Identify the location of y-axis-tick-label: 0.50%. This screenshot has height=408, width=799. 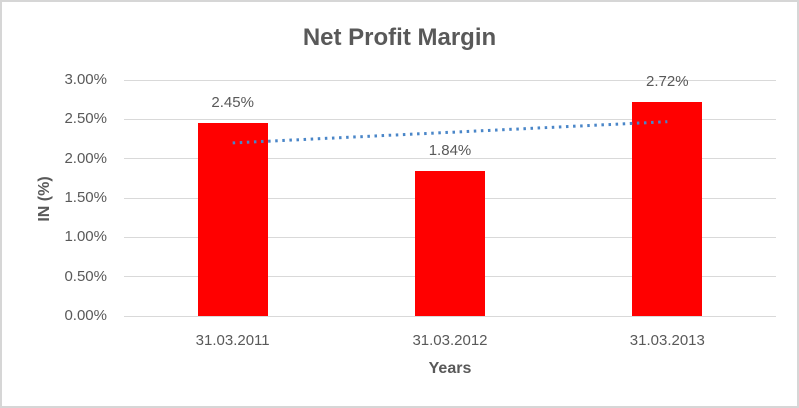
(85, 276).